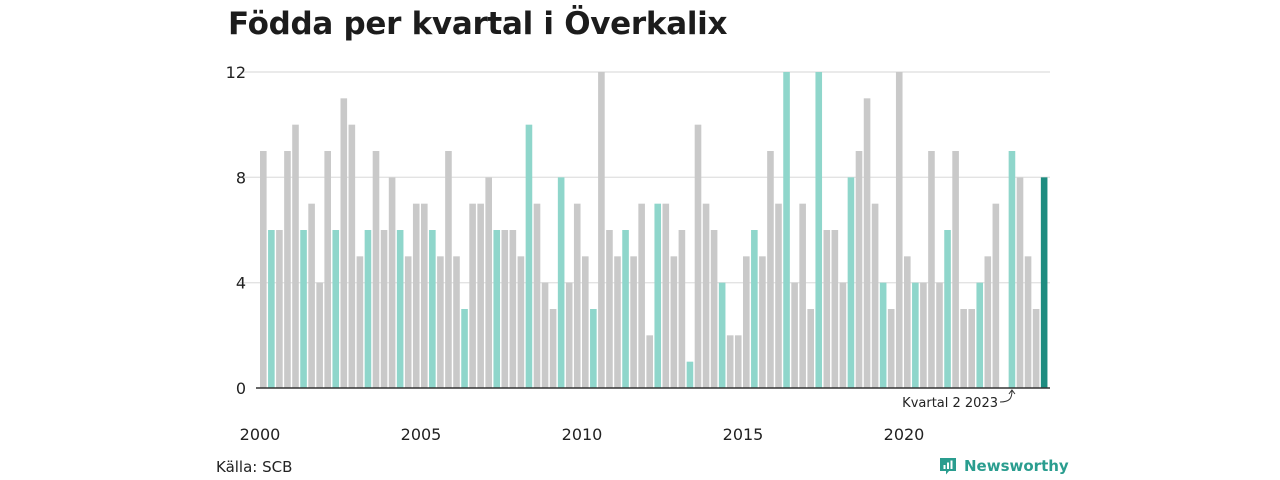  Describe the element at coordinates (743, 434) in the screenshot. I see `x-tick-label: 2015` at that location.